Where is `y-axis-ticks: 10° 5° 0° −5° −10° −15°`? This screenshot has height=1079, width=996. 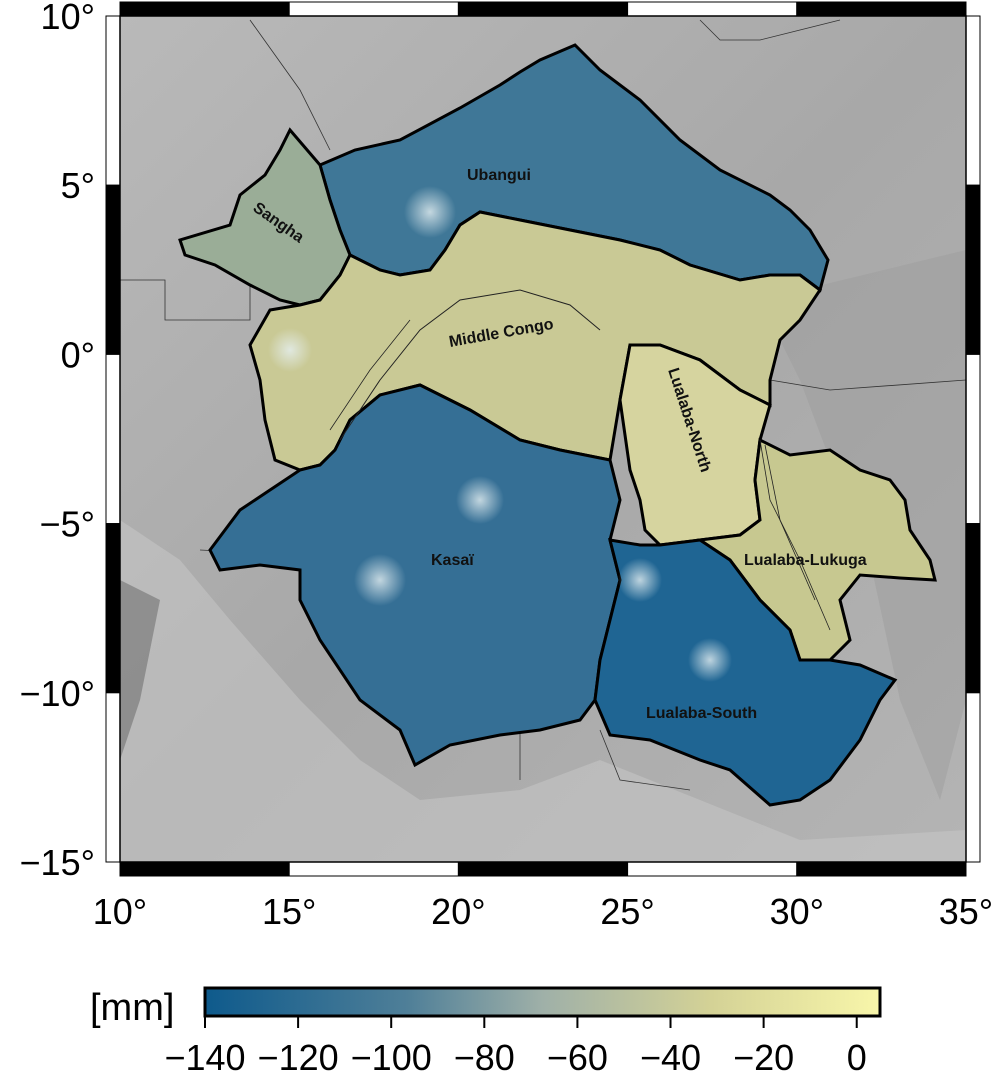 y-axis-ticks: 10° 5° 0° −5° −10° −15° is located at coordinates (57, 441).